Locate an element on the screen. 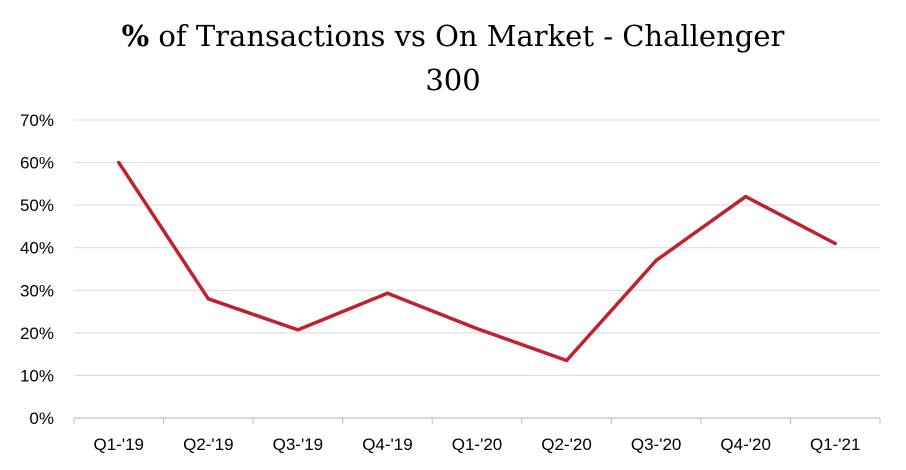  x-tick-label: Q2-'19 is located at coordinates (208, 444).